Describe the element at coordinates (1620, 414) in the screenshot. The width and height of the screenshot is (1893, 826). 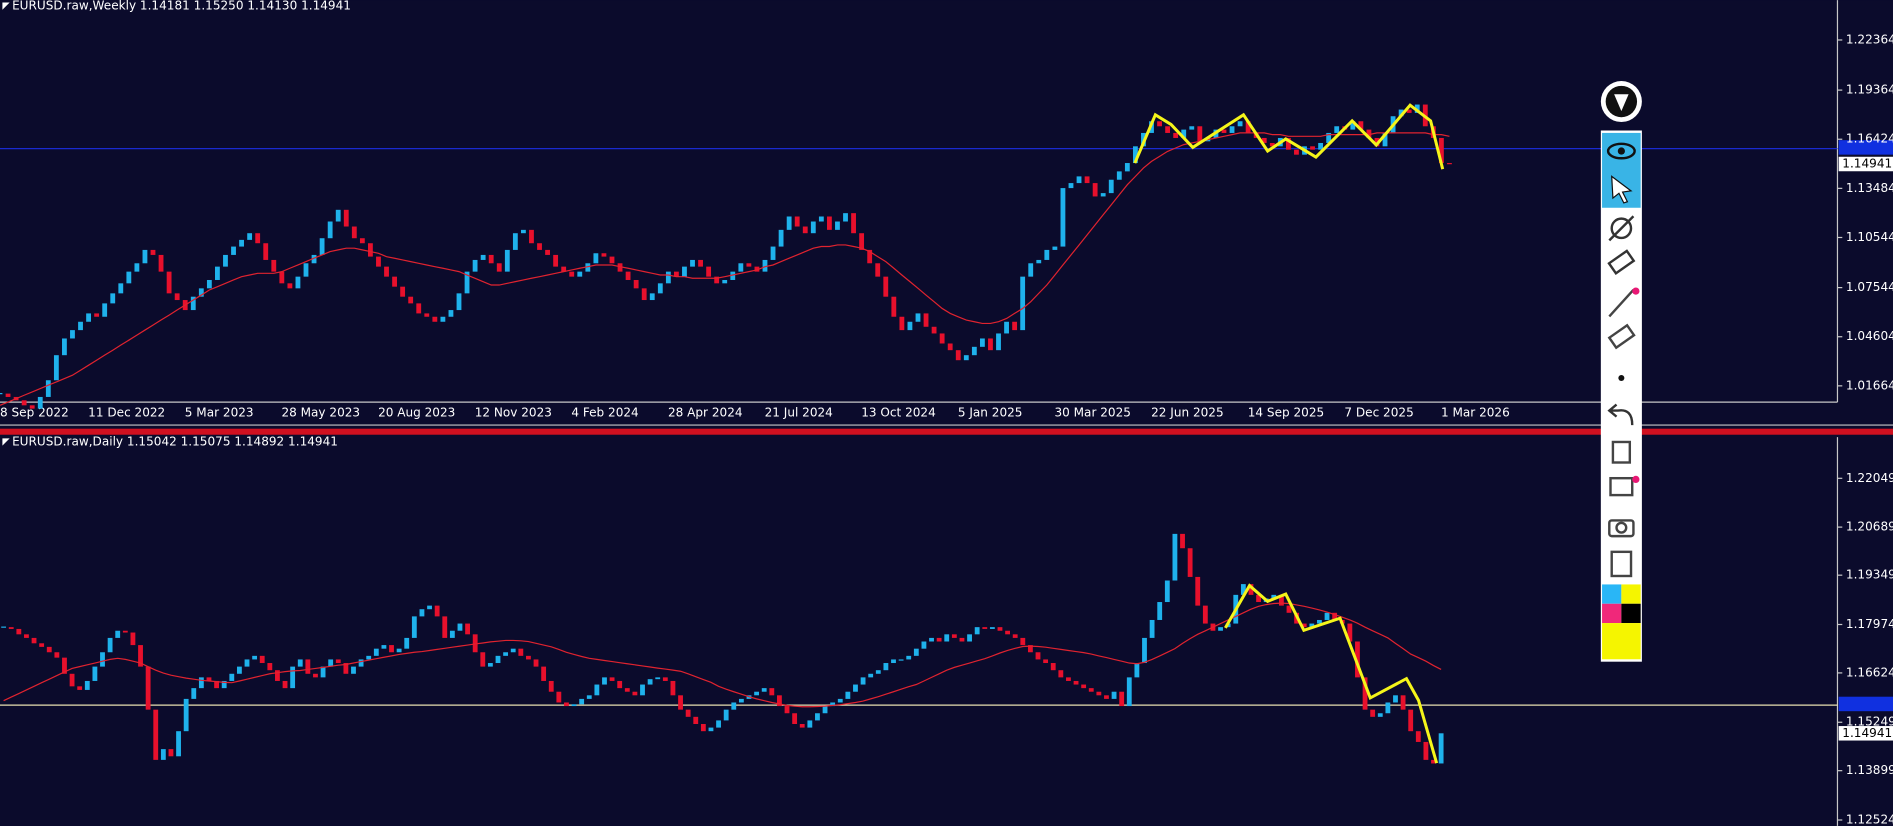
I see `undo-tool` at that location.